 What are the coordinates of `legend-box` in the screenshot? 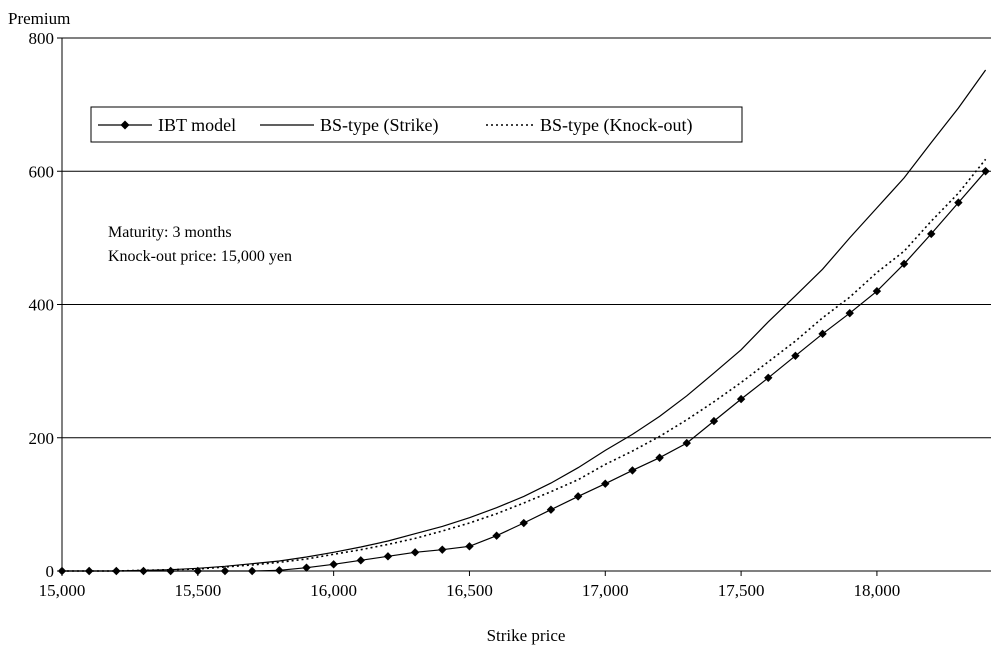 It's located at (416, 124).